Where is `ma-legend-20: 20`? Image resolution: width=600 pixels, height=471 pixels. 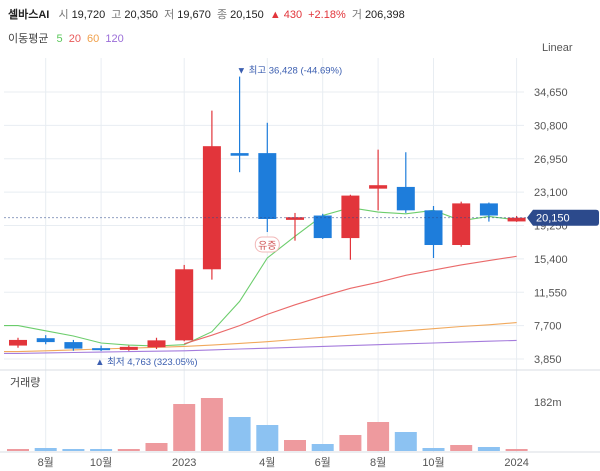 ma-legend-20: 20 is located at coordinates (74, 39).